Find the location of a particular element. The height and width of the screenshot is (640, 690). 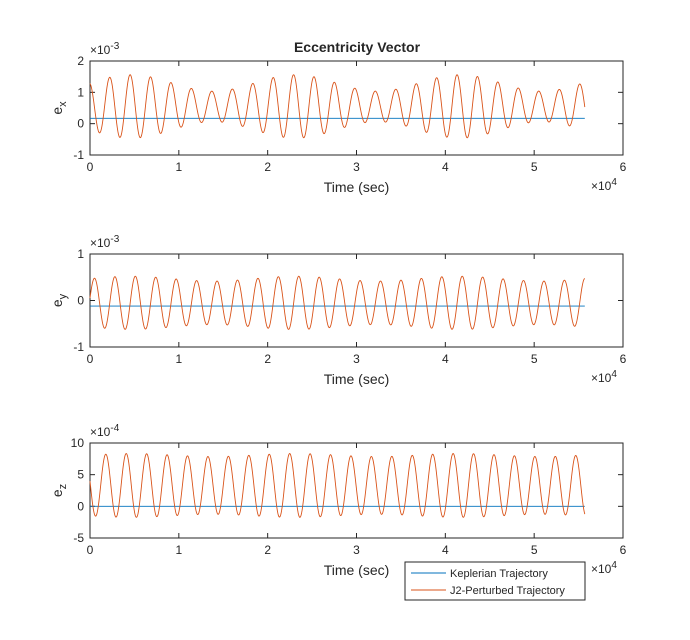

y-axis-label: ex is located at coordinates (59, 108).